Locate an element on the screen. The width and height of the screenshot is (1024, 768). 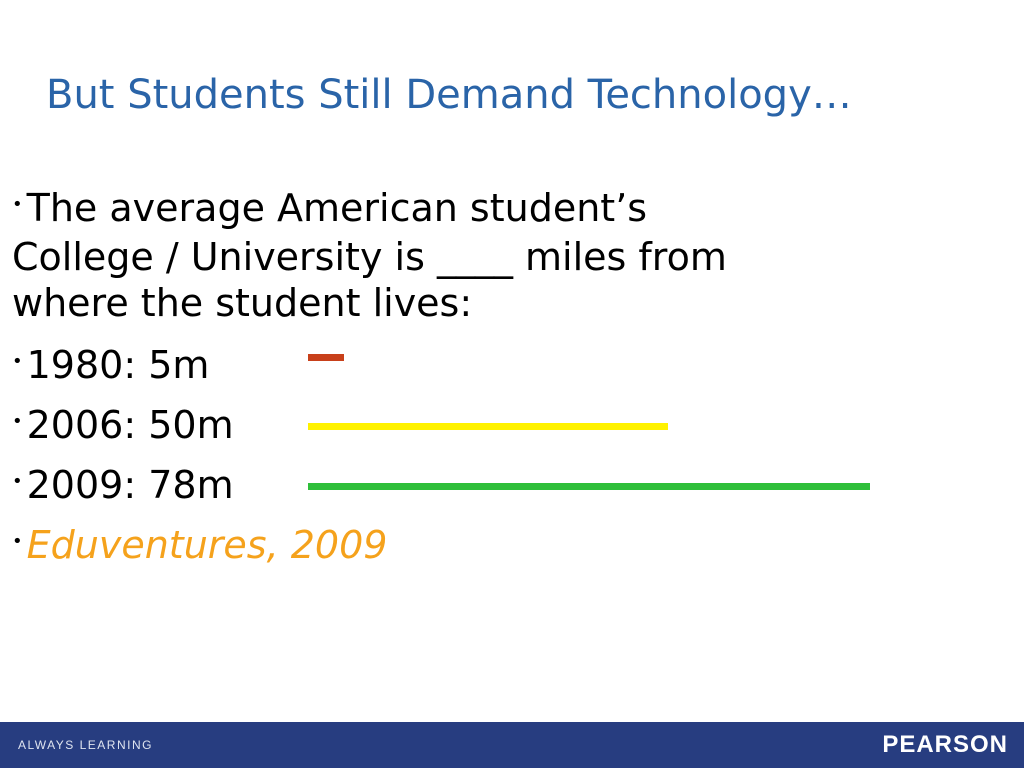
source-citation: Eduventures, 2009 is located at coordinates (207, 545).